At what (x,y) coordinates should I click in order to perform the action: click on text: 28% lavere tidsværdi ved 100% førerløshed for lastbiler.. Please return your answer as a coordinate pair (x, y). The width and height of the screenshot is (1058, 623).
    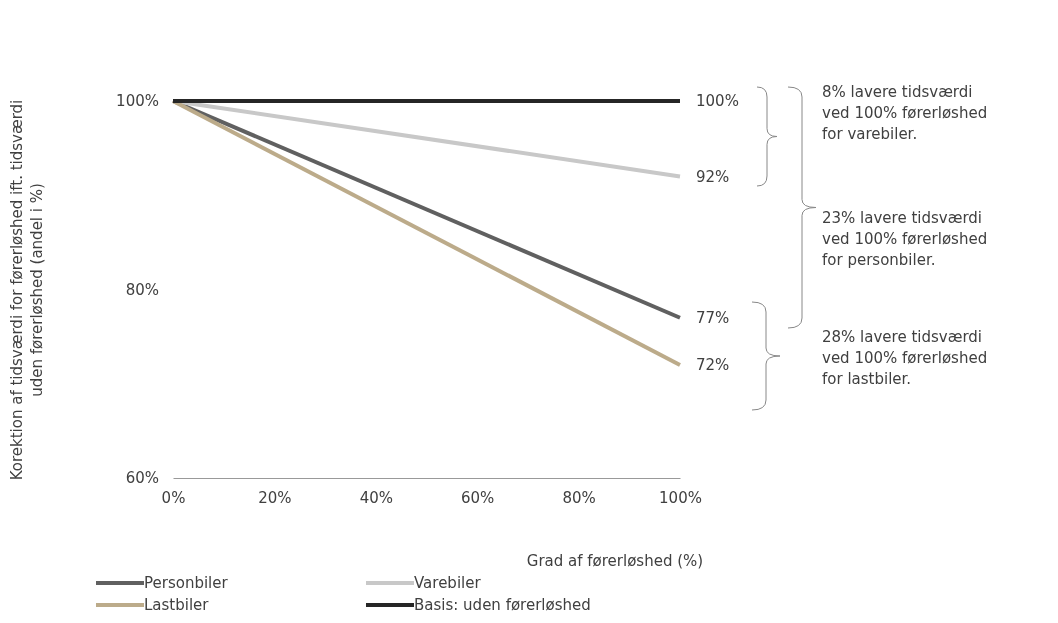
    Looking at the image, I should click on (905, 358).